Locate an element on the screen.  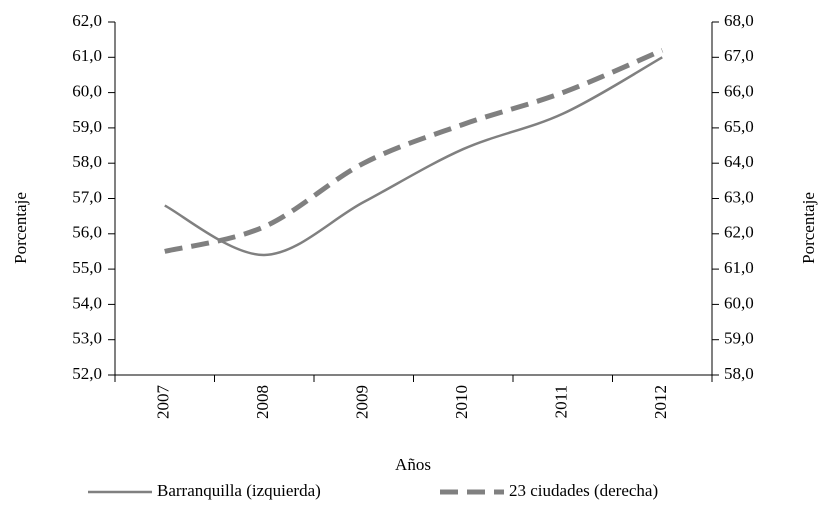
y-tick-label: 53,0 is located at coordinates (87, 338).